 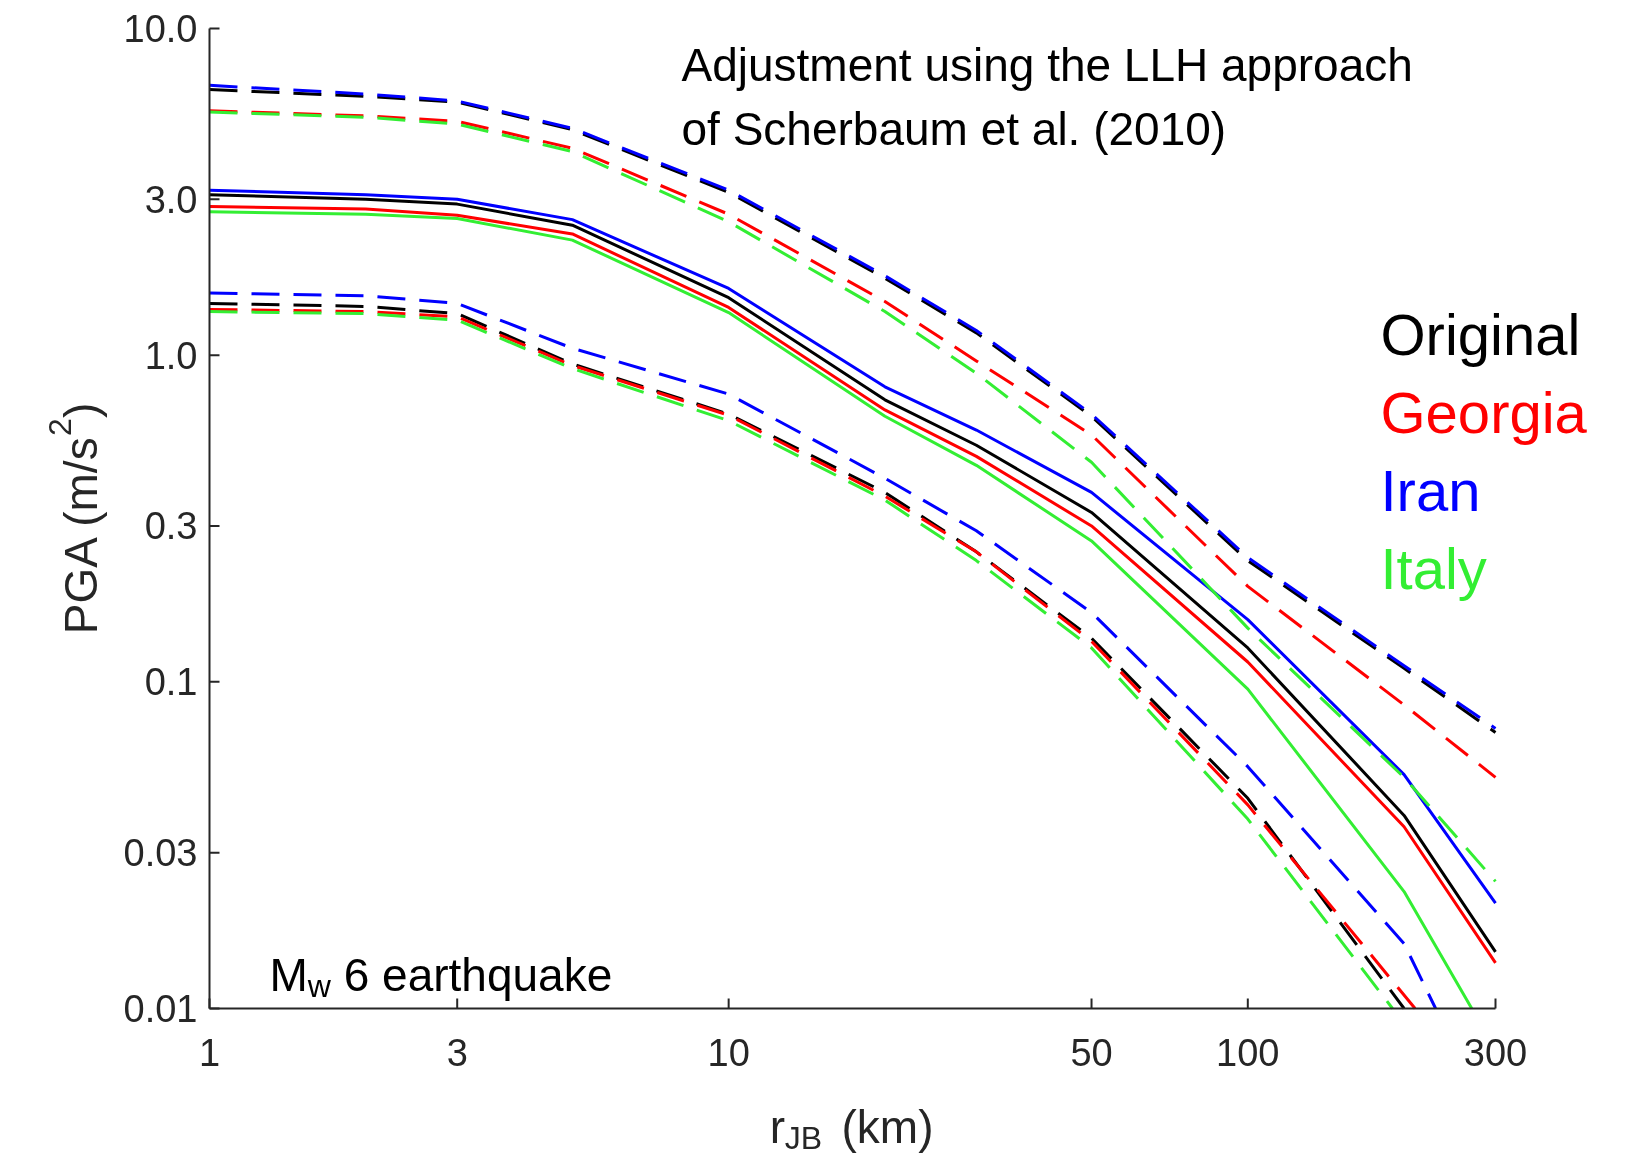 What do you see at coordinates (1047, 96) in the screenshot?
I see `annotation: Adjustment using the LLH approach of Scherbaum et al. (2010)` at bounding box center [1047, 96].